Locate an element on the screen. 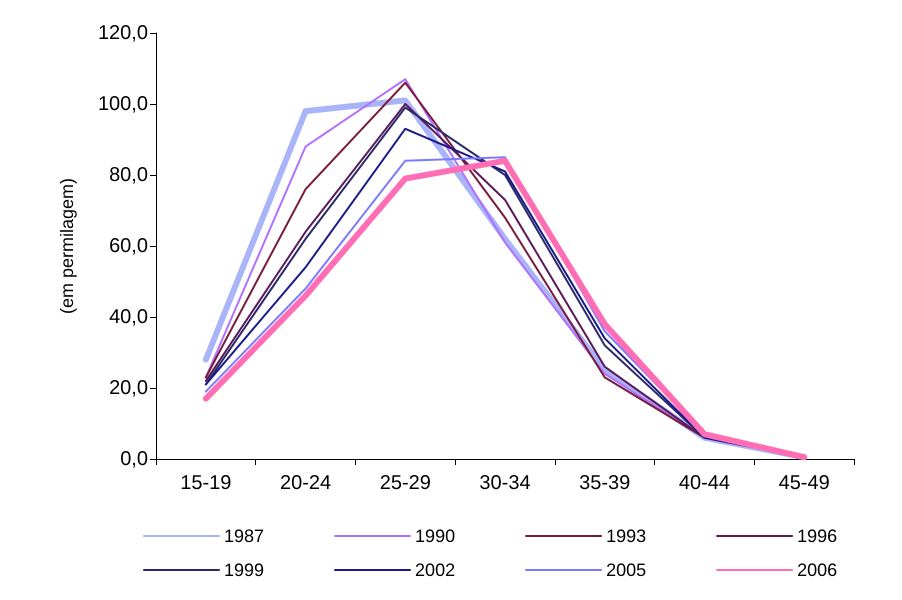 Image resolution: width=902 pixels, height=600 pixels. x-tick-label: 35-39 is located at coordinates (604, 483).